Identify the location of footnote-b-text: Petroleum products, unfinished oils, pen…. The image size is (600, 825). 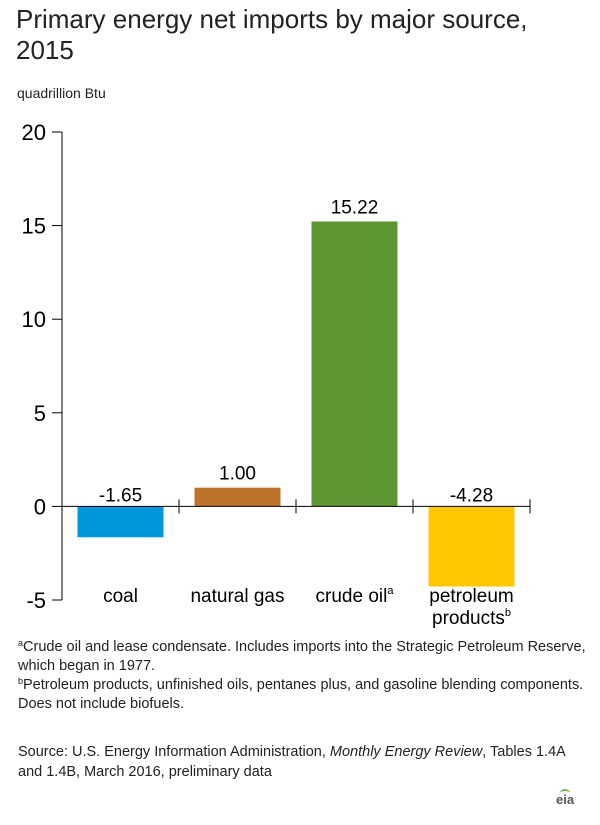
(301, 694).